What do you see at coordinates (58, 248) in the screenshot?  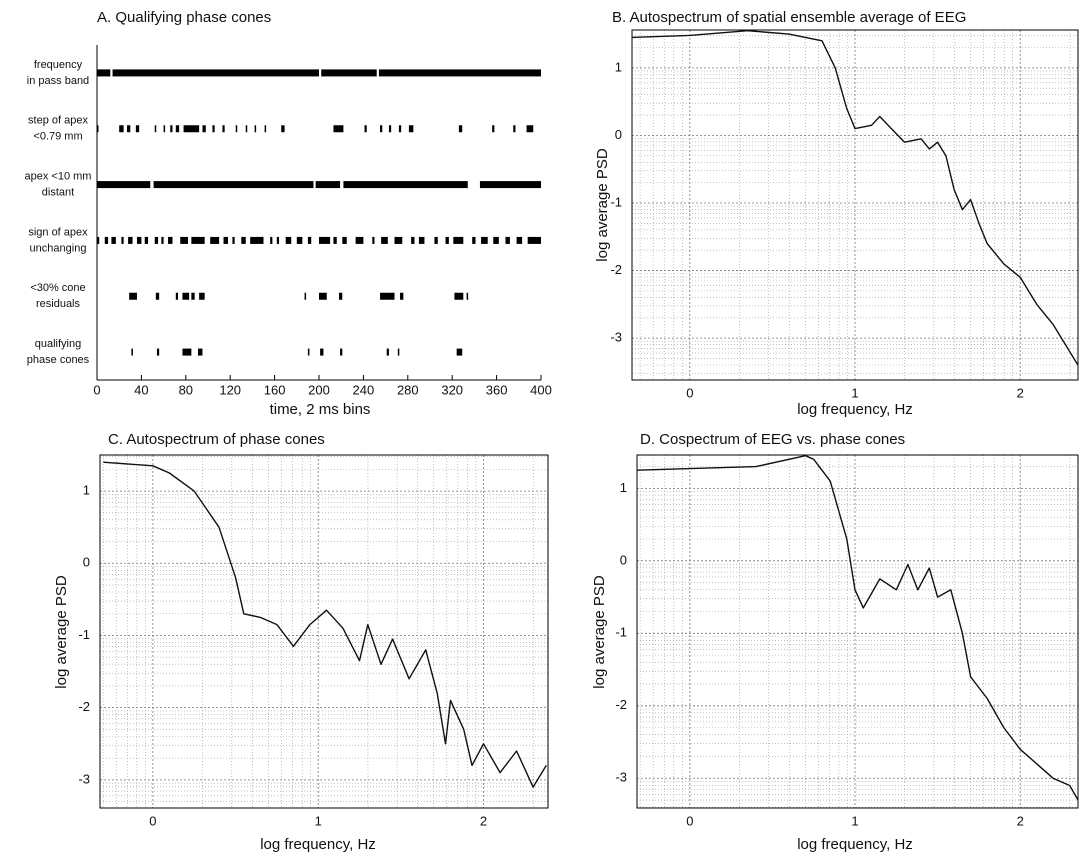 I see `row-label: unchanging` at bounding box center [58, 248].